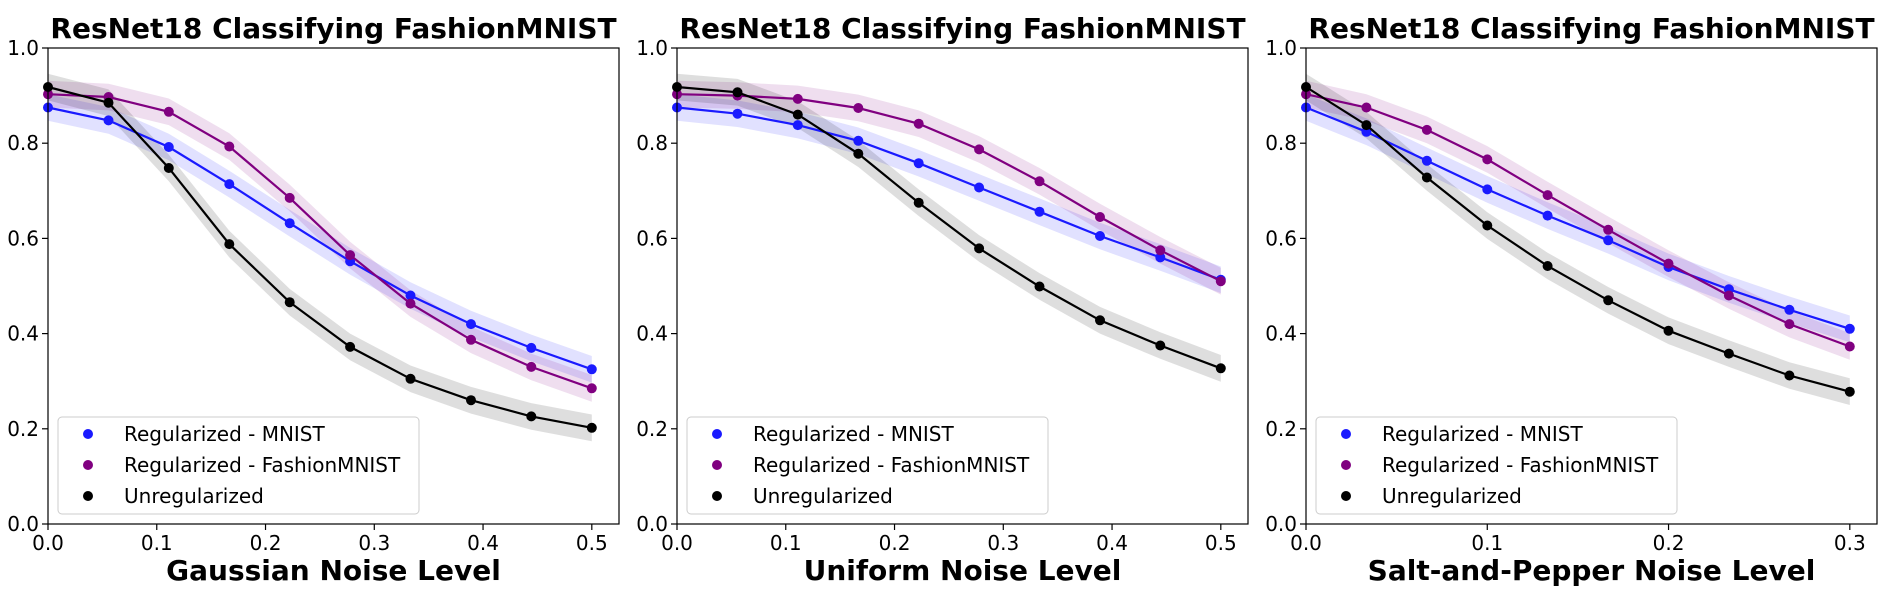 The width and height of the screenshot is (1885, 591). What do you see at coordinates (963, 570) in the screenshot?
I see `x-axis-label: Uniform Noise Level` at bounding box center [963, 570].